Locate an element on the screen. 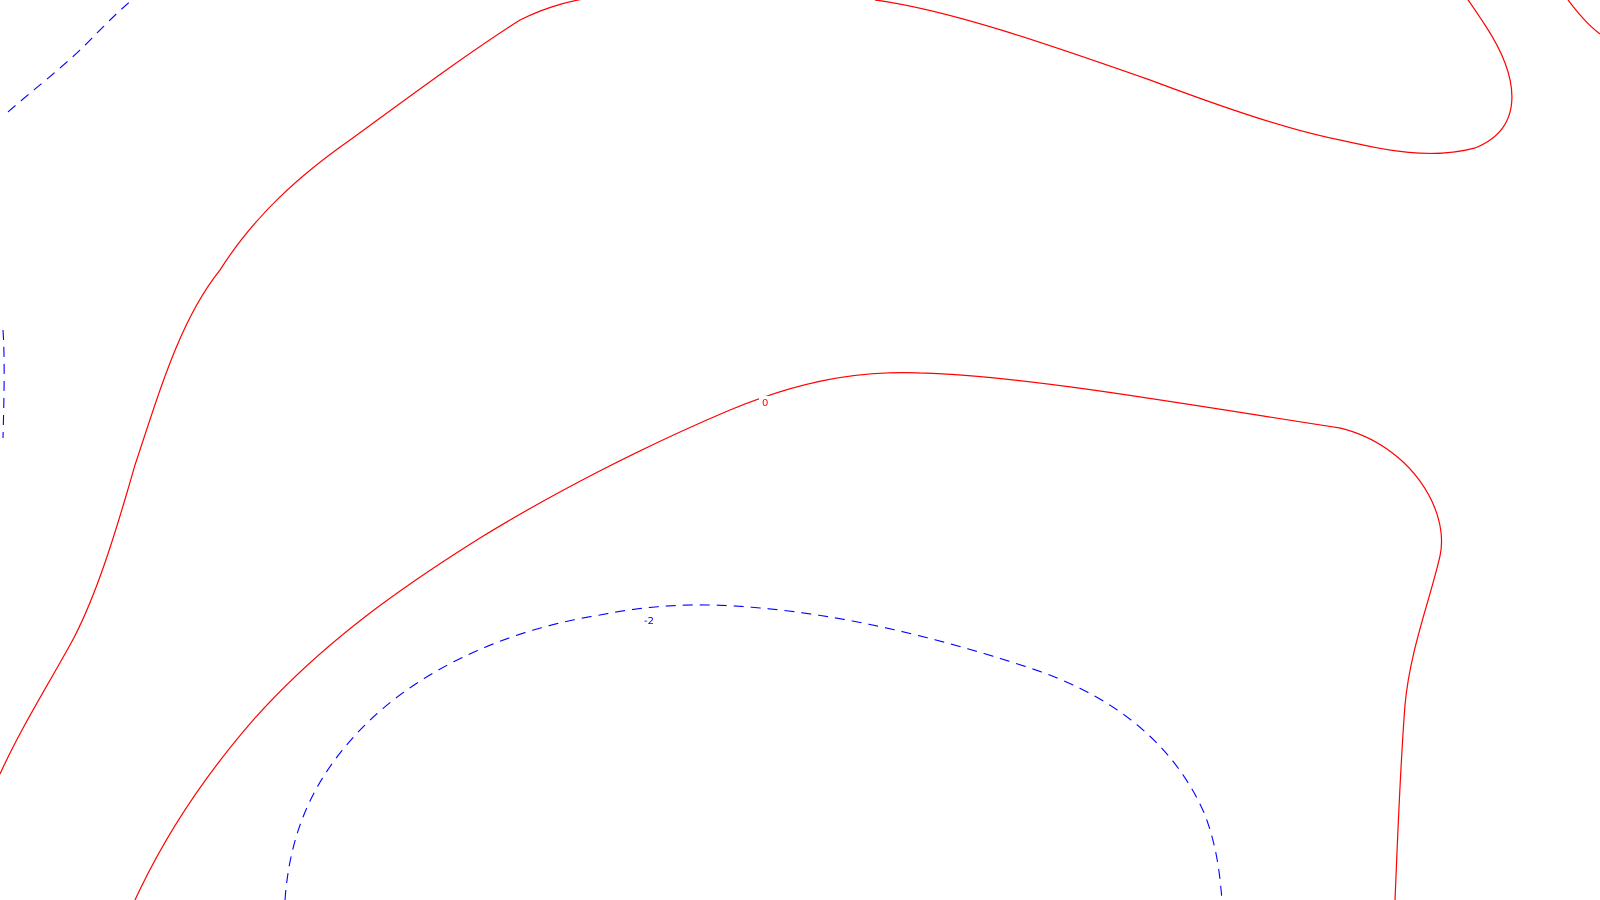  negative-two-contour-label: -2 is located at coordinates (649, 621).